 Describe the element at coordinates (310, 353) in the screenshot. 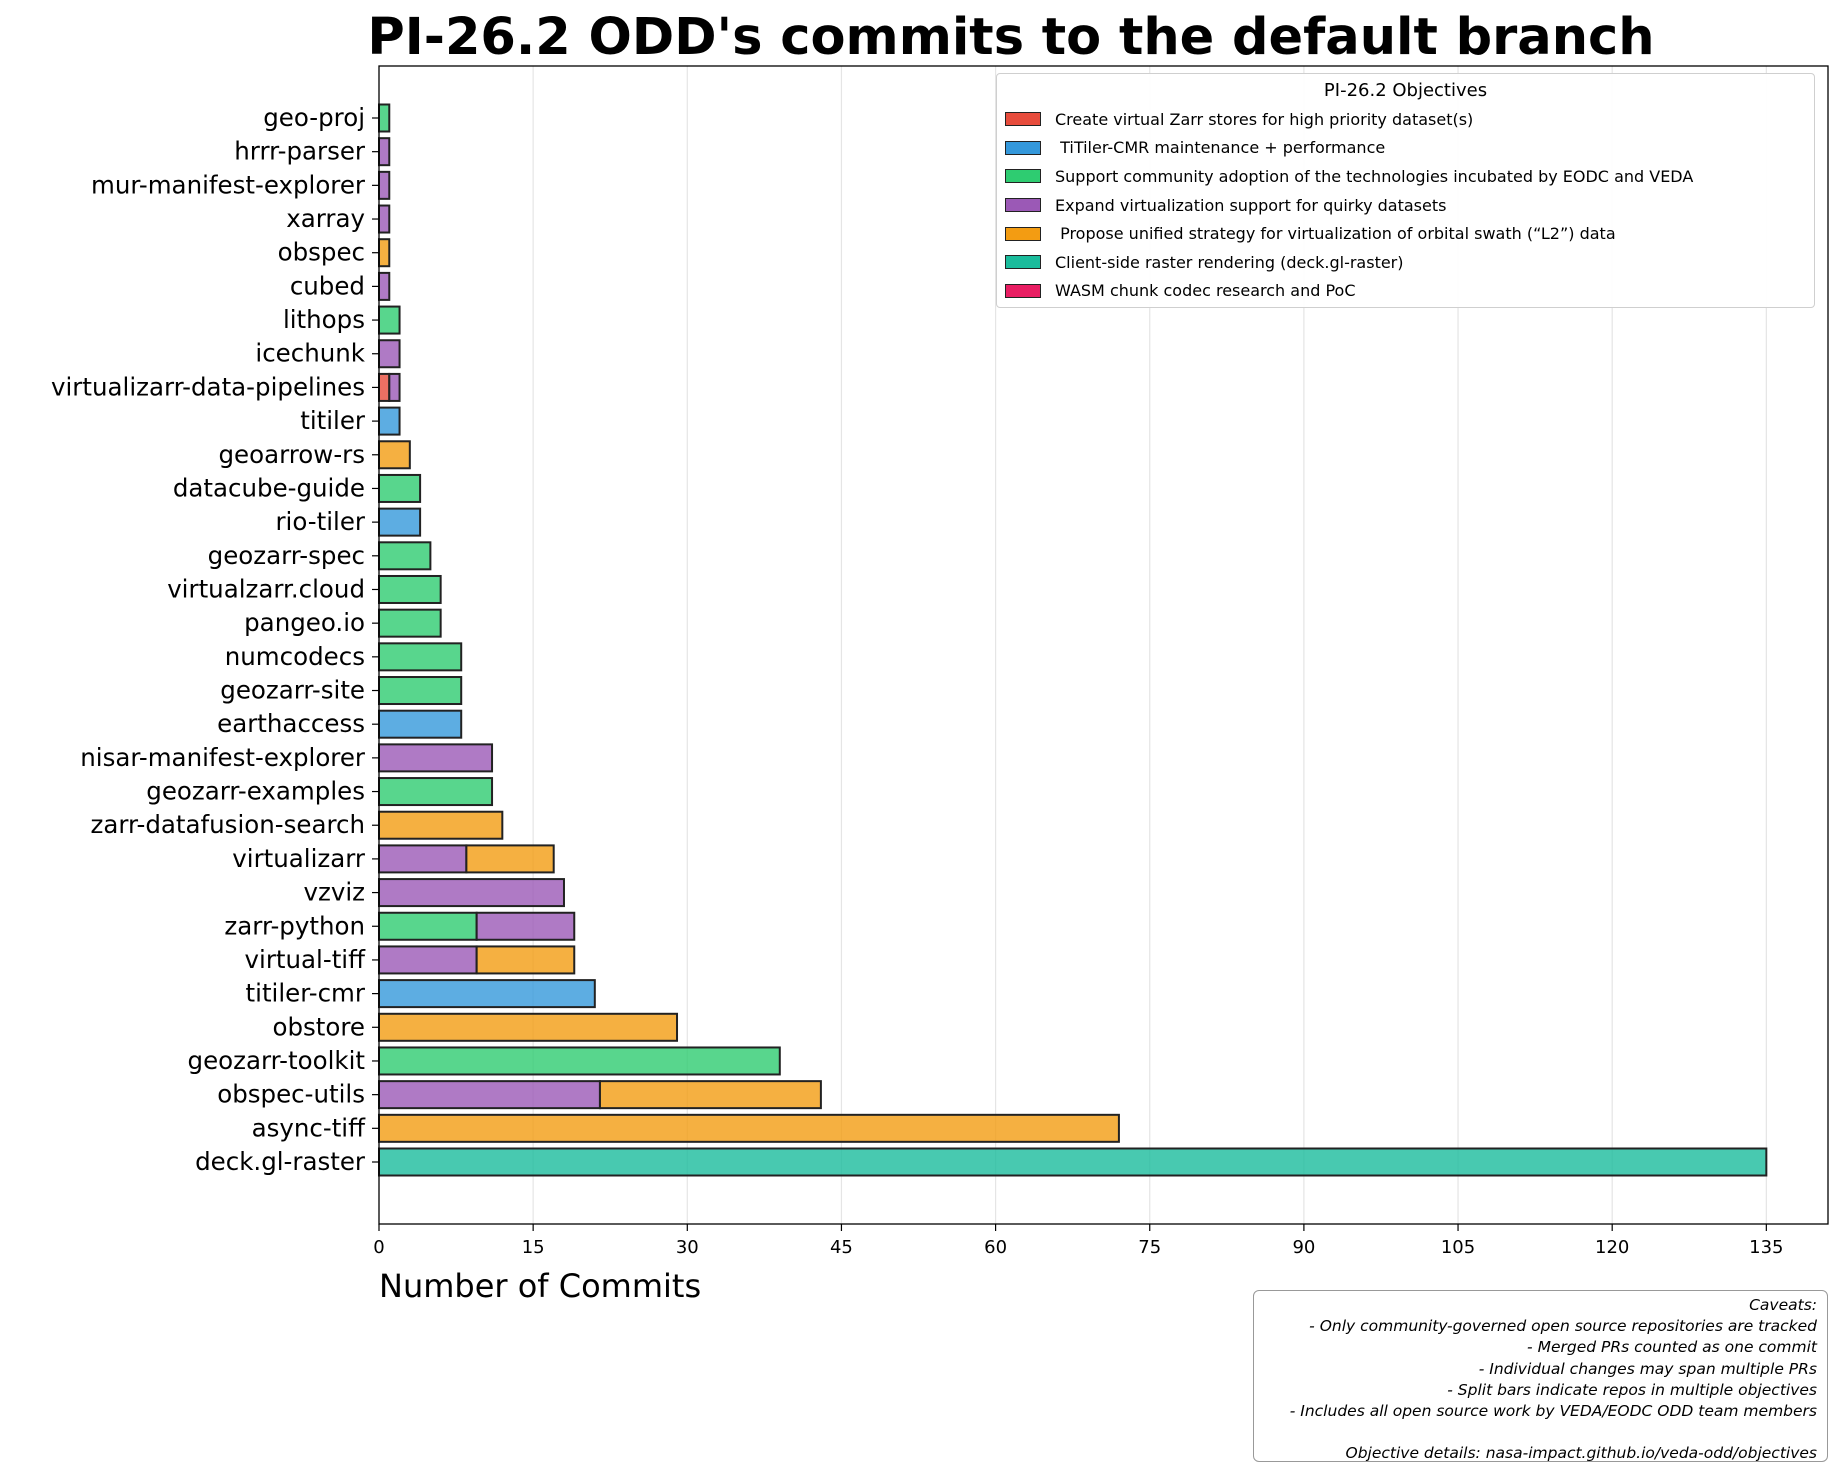

I see `y-tick-label: icechunk` at that location.